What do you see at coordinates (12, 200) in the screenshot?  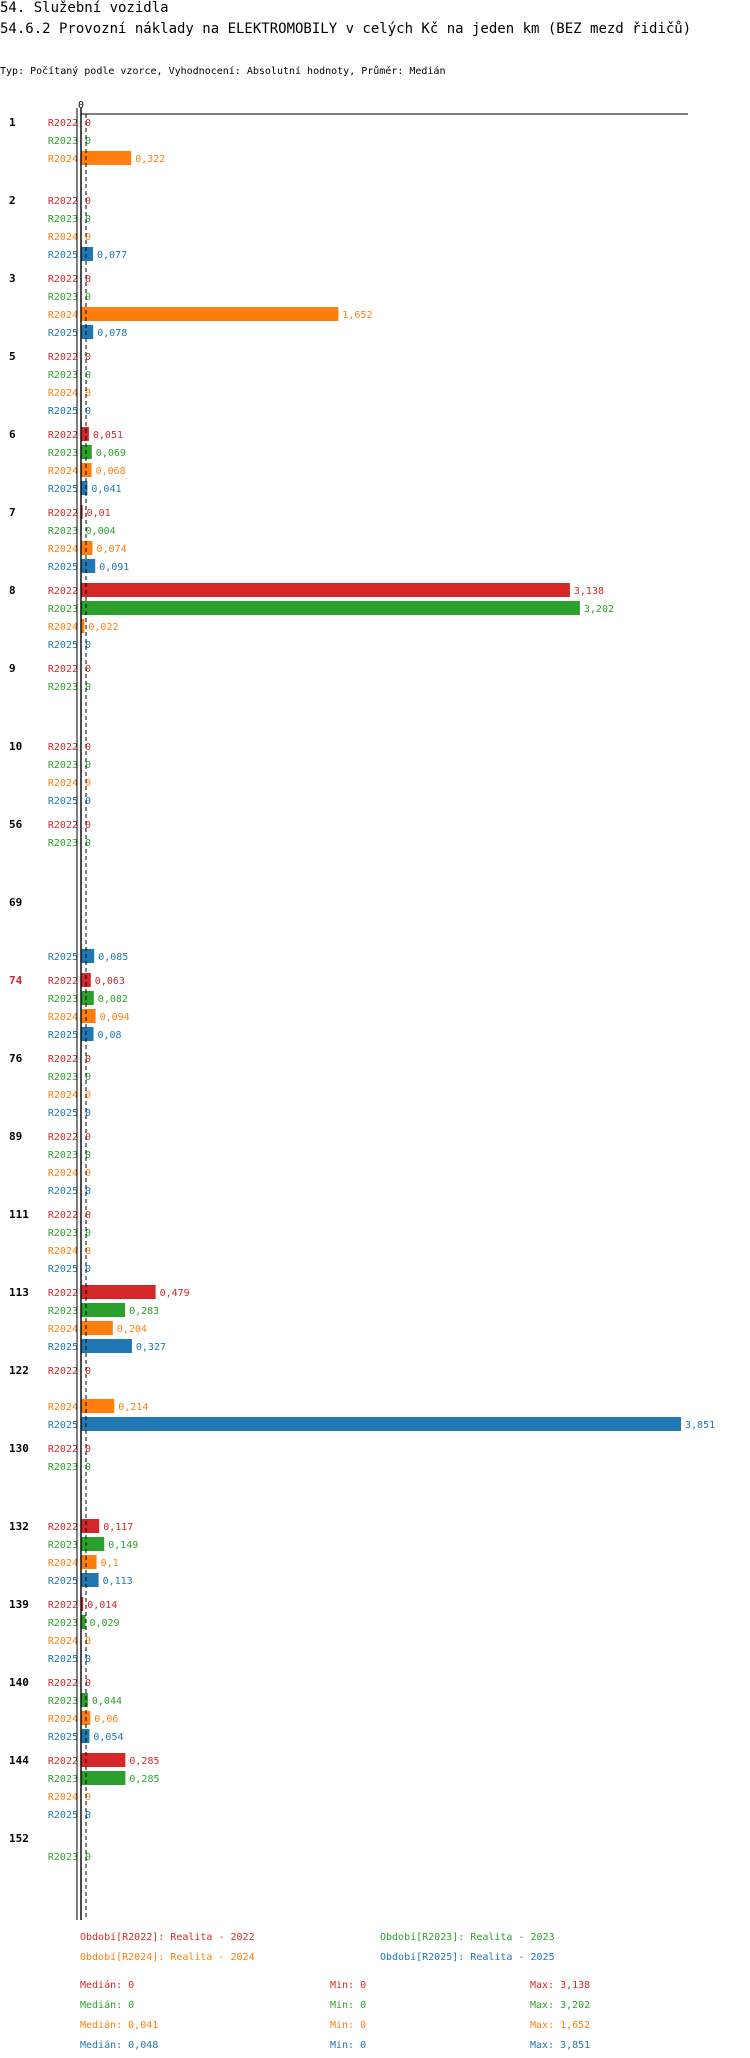 I see `group-label: 2` at bounding box center [12, 200].